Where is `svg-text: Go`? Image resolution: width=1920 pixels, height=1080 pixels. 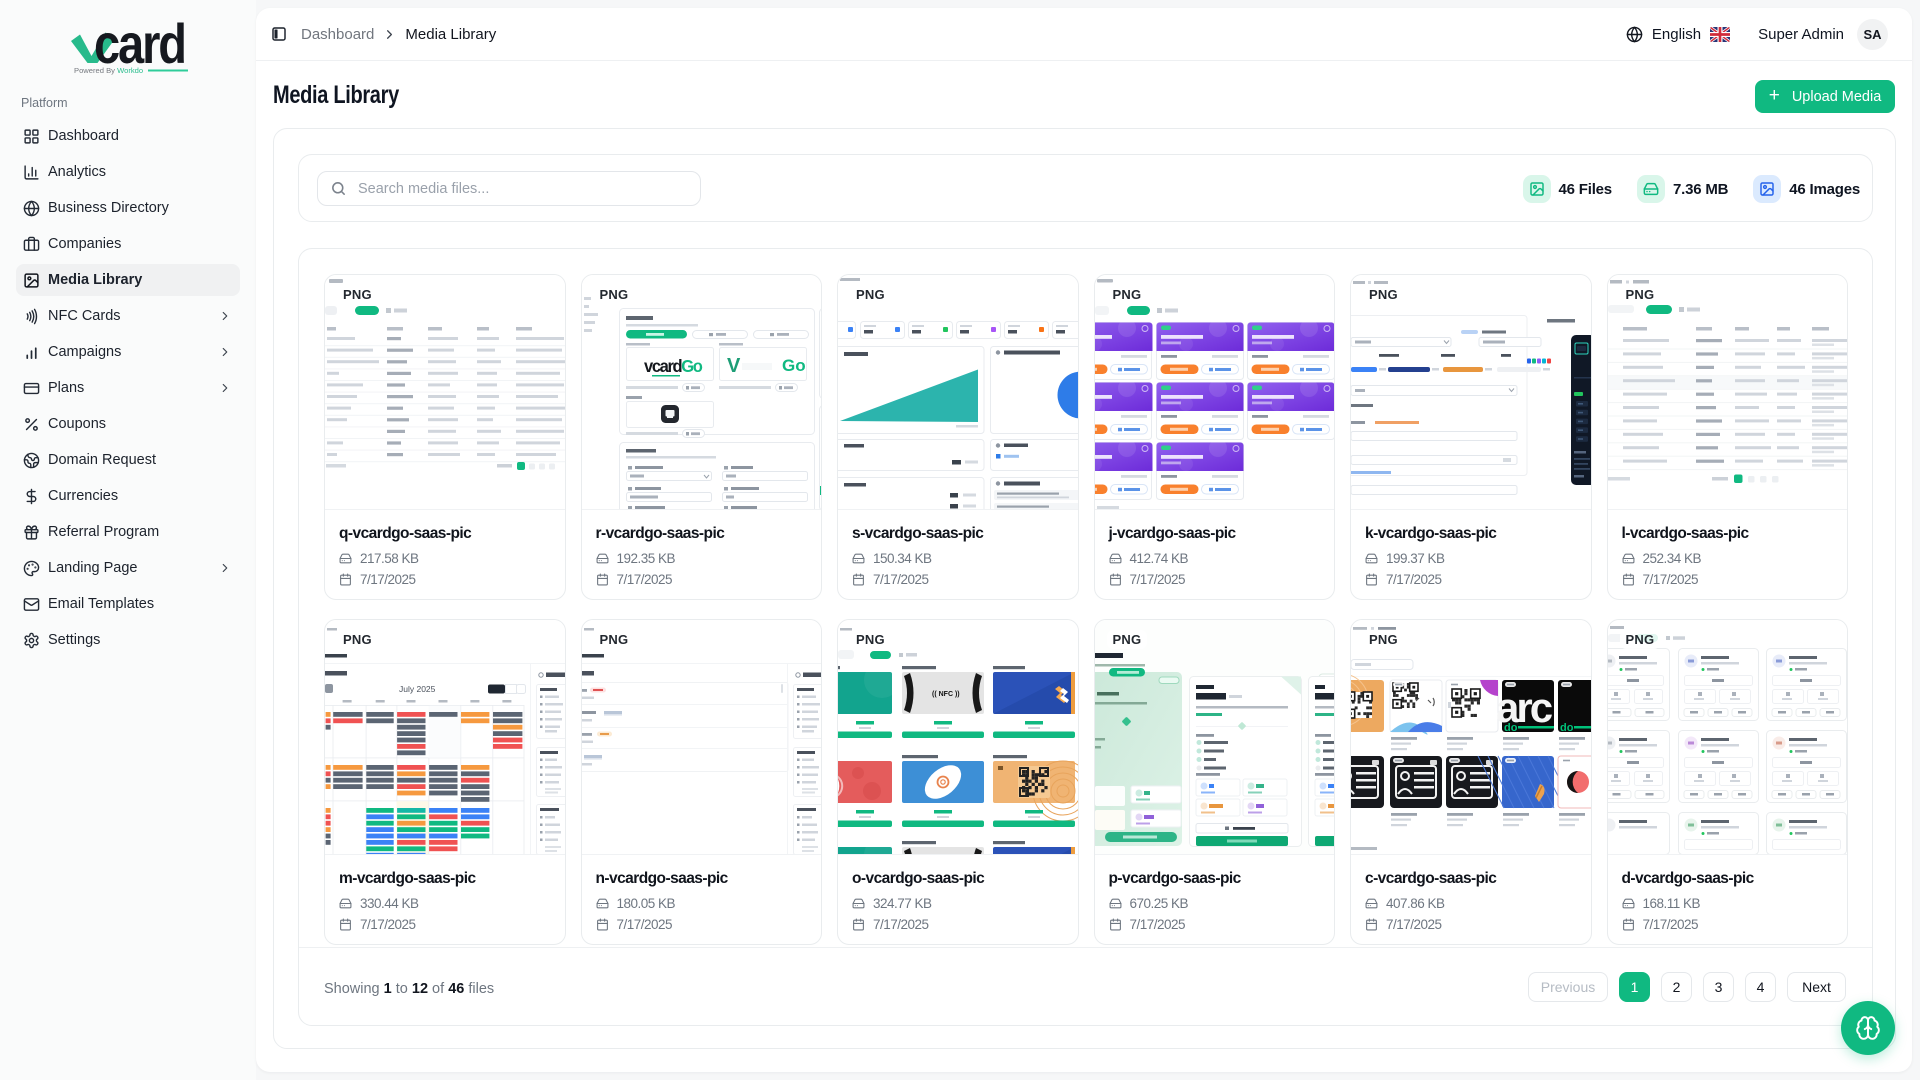
svg-text: Go is located at coordinates (794, 365).